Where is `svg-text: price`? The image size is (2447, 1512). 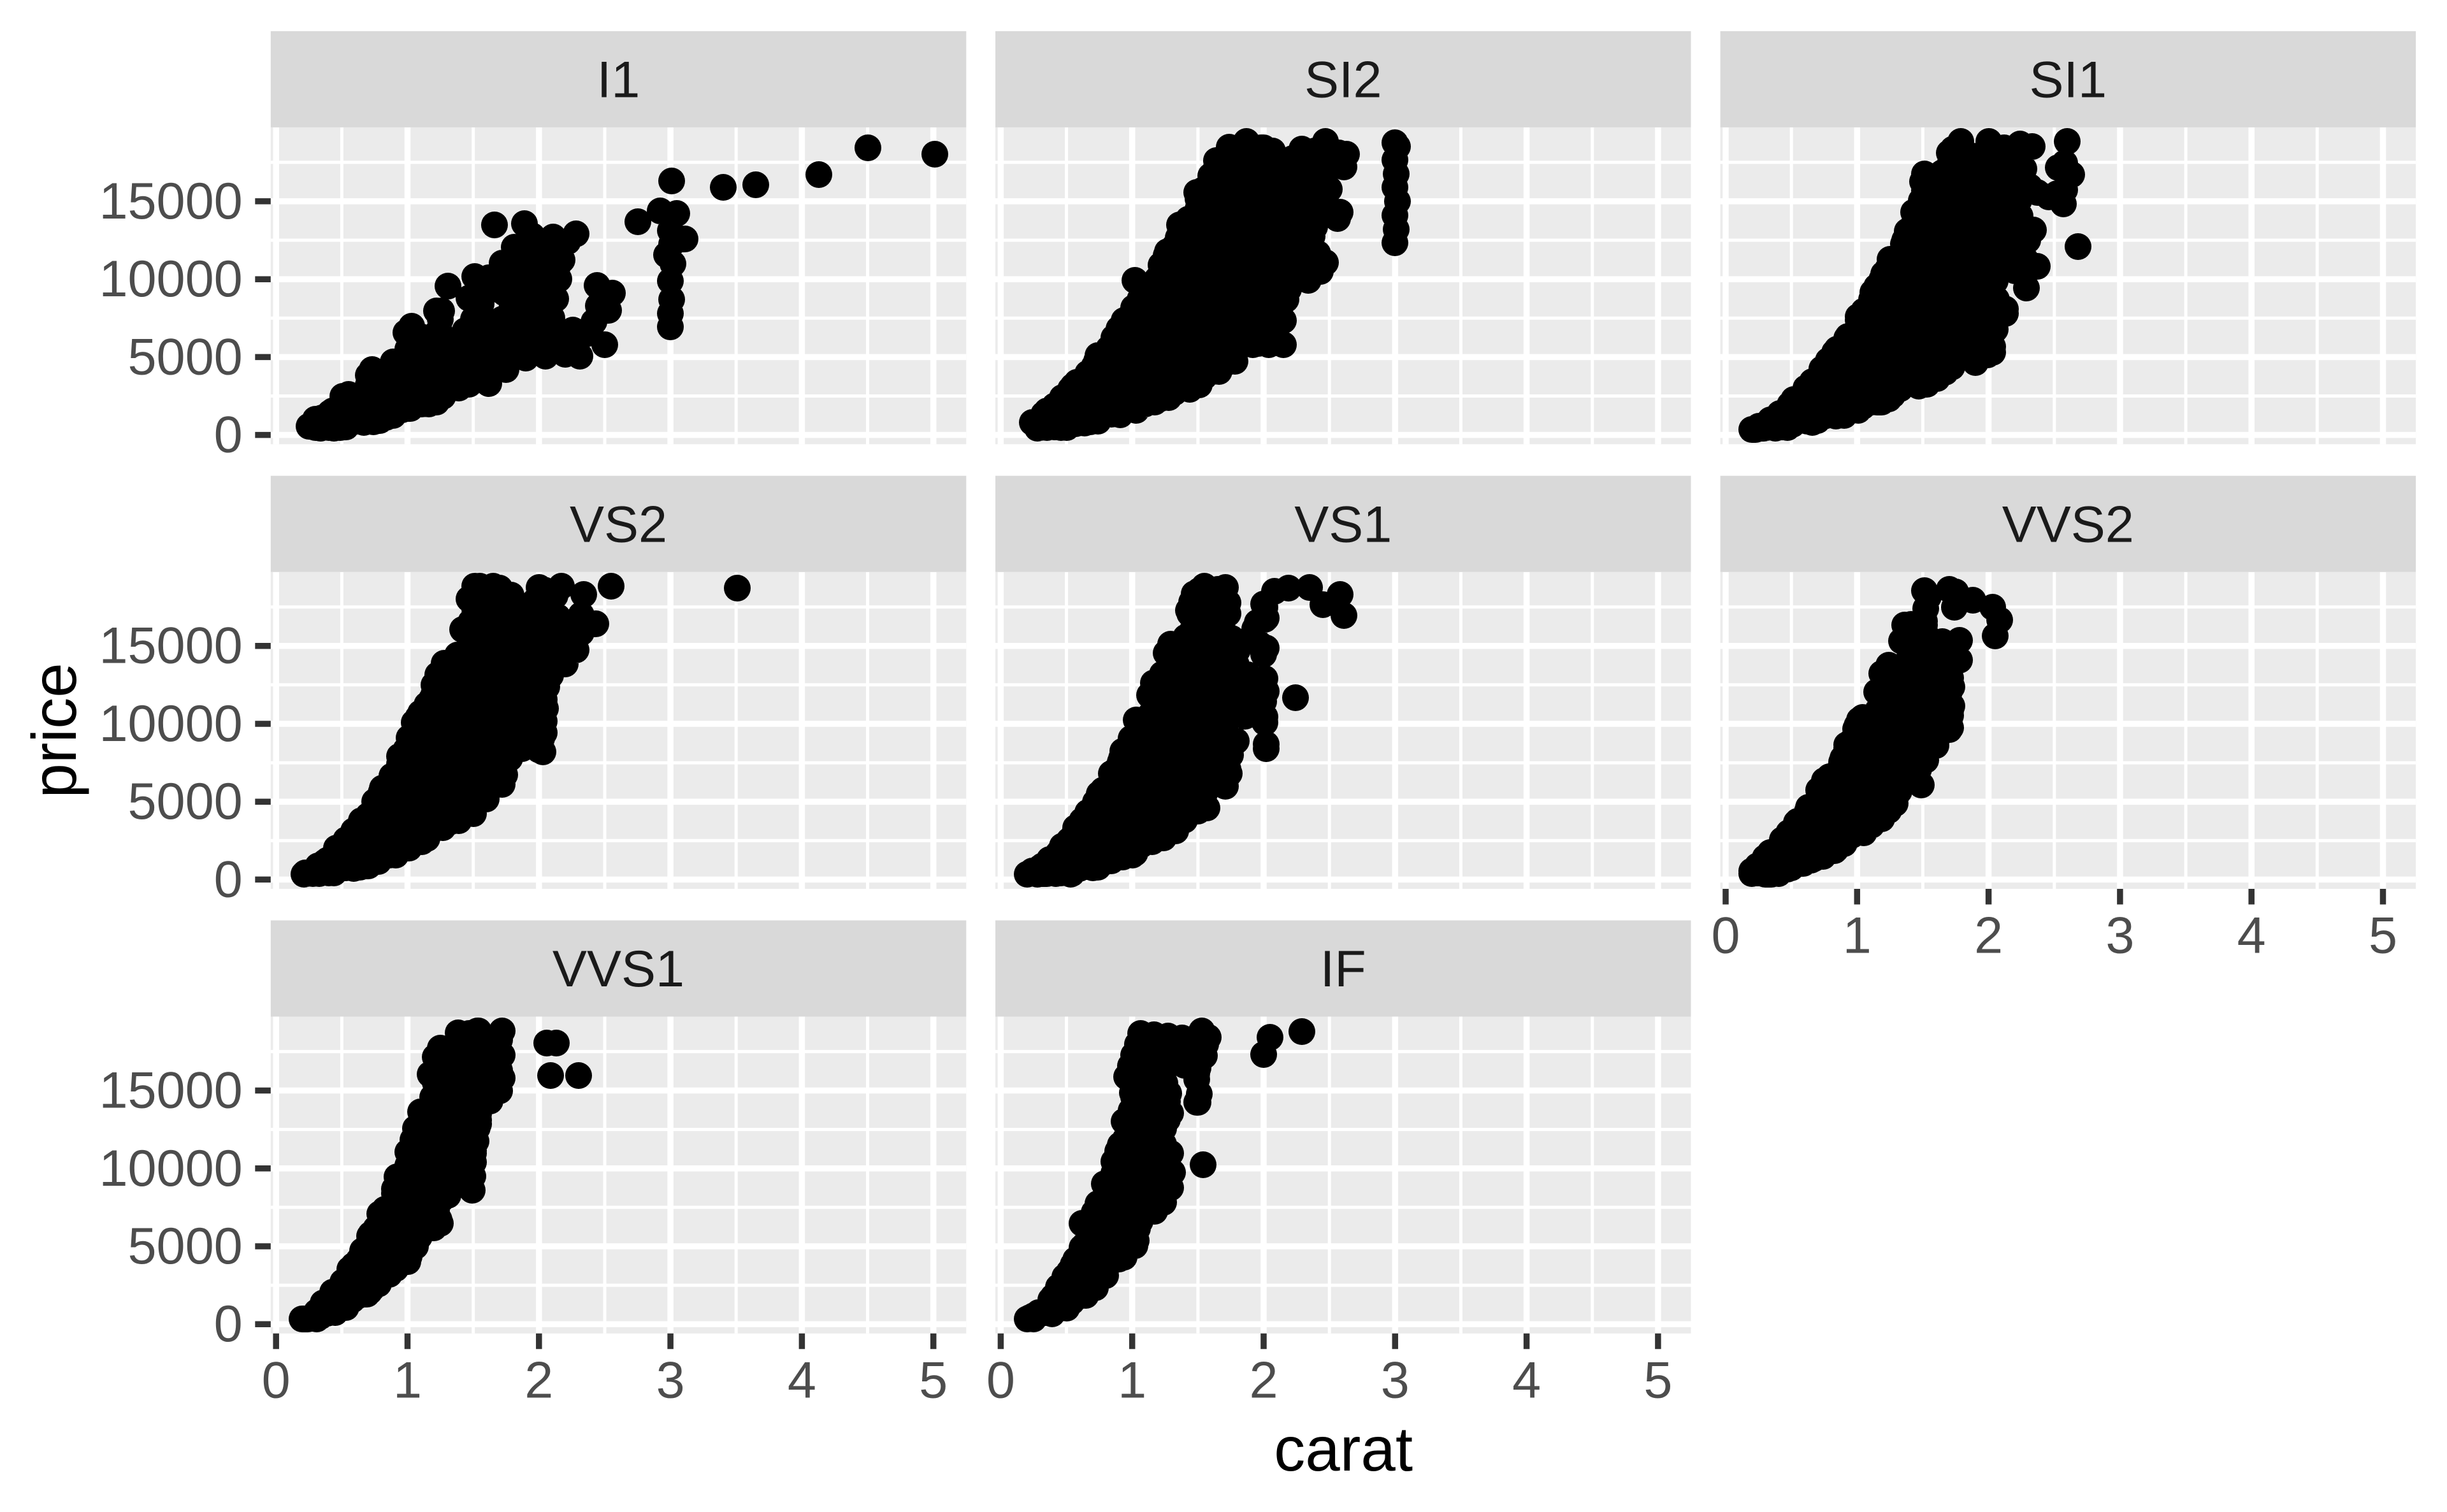
svg-text: price is located at coordinates (54, 730).